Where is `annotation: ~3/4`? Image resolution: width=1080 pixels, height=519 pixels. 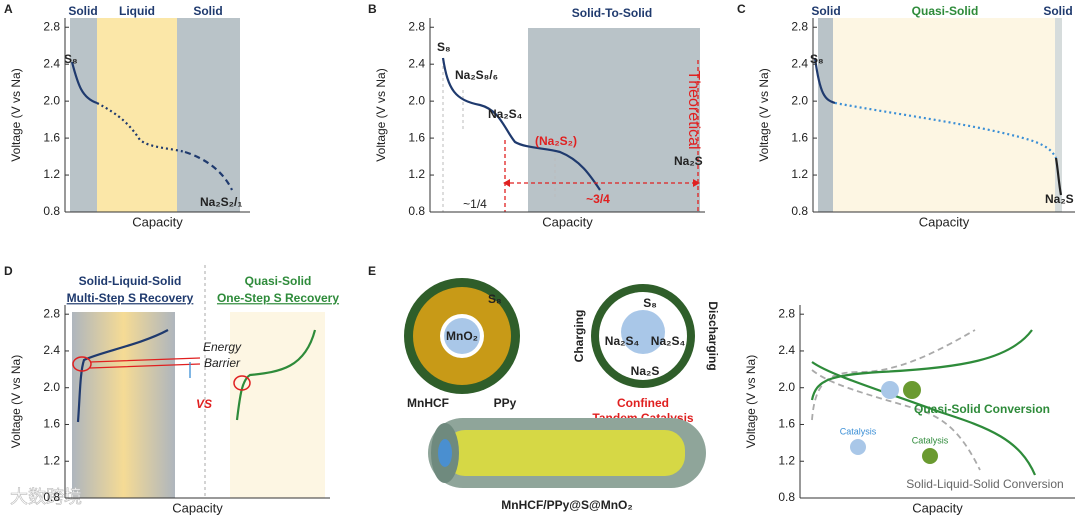 annotation: ~3/4 is located at coordinates (598, 199).